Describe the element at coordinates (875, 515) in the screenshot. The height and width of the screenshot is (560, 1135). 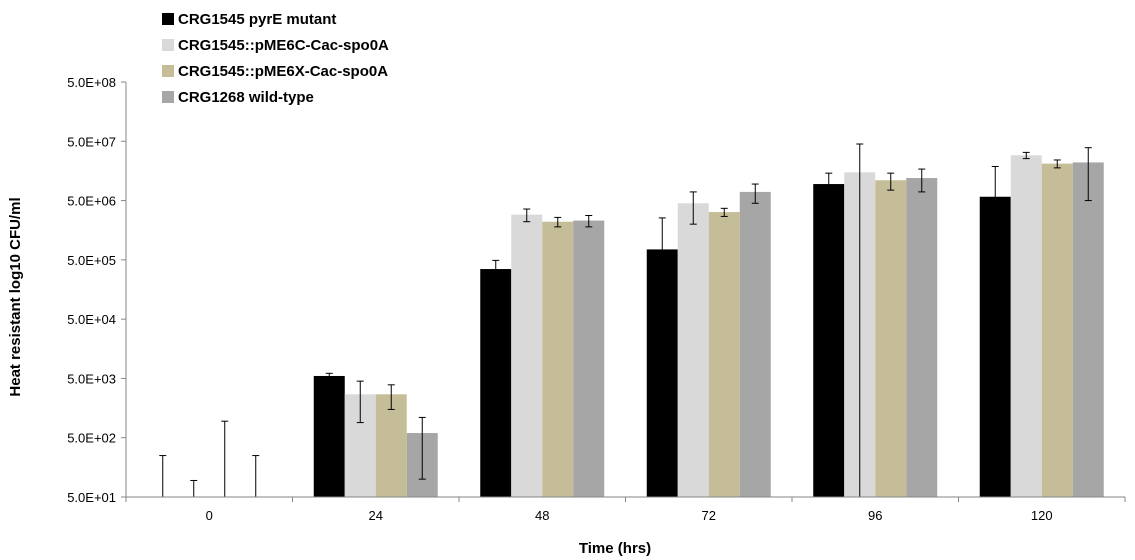
I see `x-tick-label: 96` at that location.